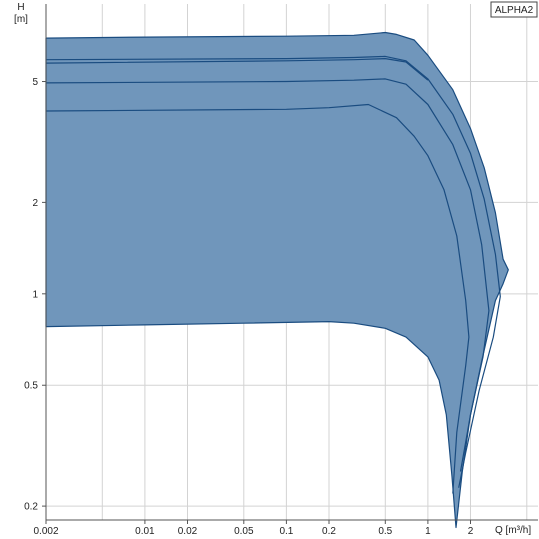  I want to click on x-tick-label: 0.002, so click(45, 531).